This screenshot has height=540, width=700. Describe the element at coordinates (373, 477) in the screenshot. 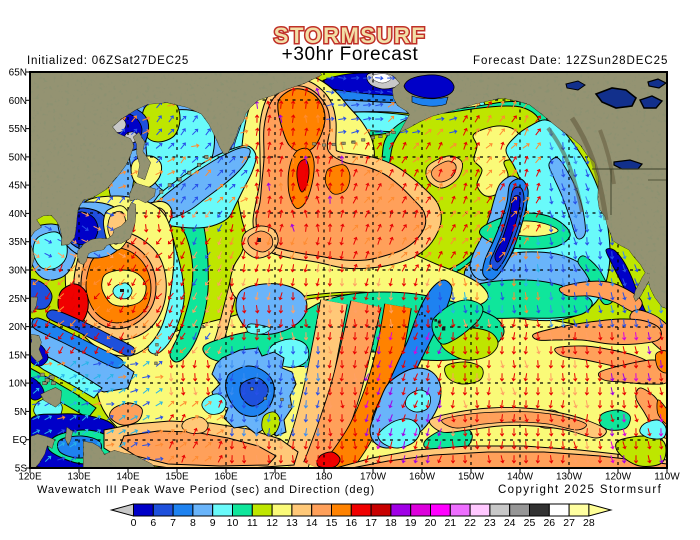

I see `svg-text: 170W` at that location.